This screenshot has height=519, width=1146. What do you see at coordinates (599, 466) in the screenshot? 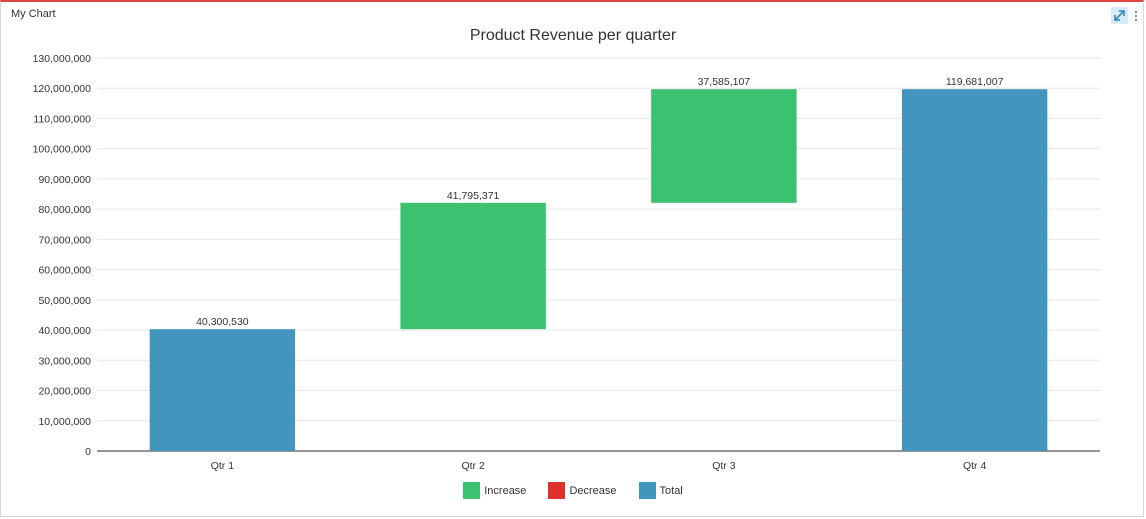
I see `x-axis-ticks: Qtr 1 Qtr 2 Qtr 3 Qtr 4` at bounding box center [599, 466].